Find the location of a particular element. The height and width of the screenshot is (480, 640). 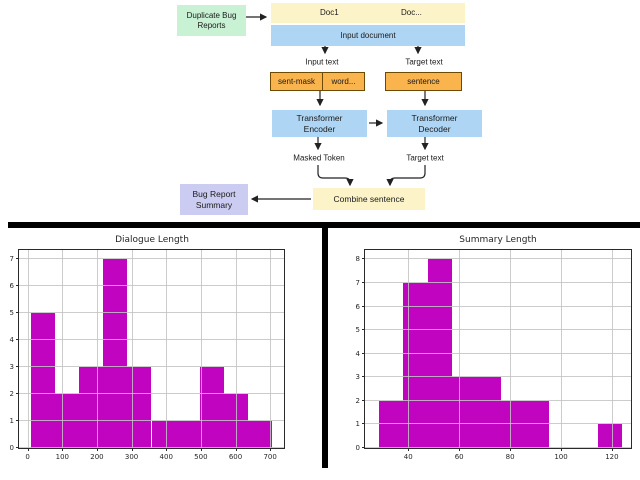

chart-title-summary-length: Summary Length is located at coordinates (498, 240).